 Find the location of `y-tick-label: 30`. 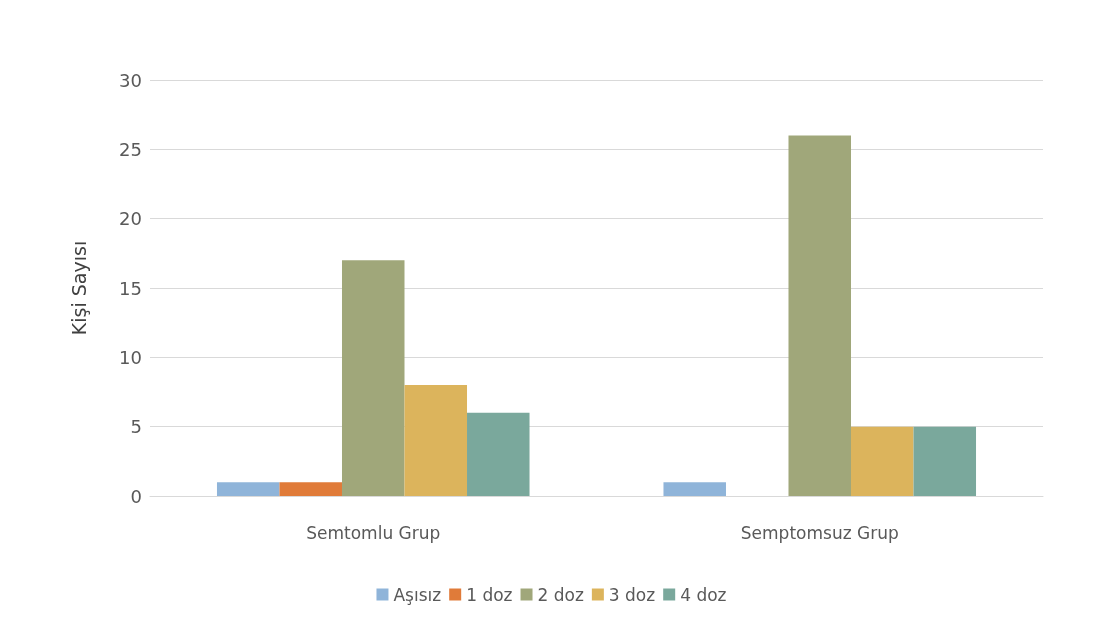

y-tick-label: 30 is located at coordinates (130, 80).